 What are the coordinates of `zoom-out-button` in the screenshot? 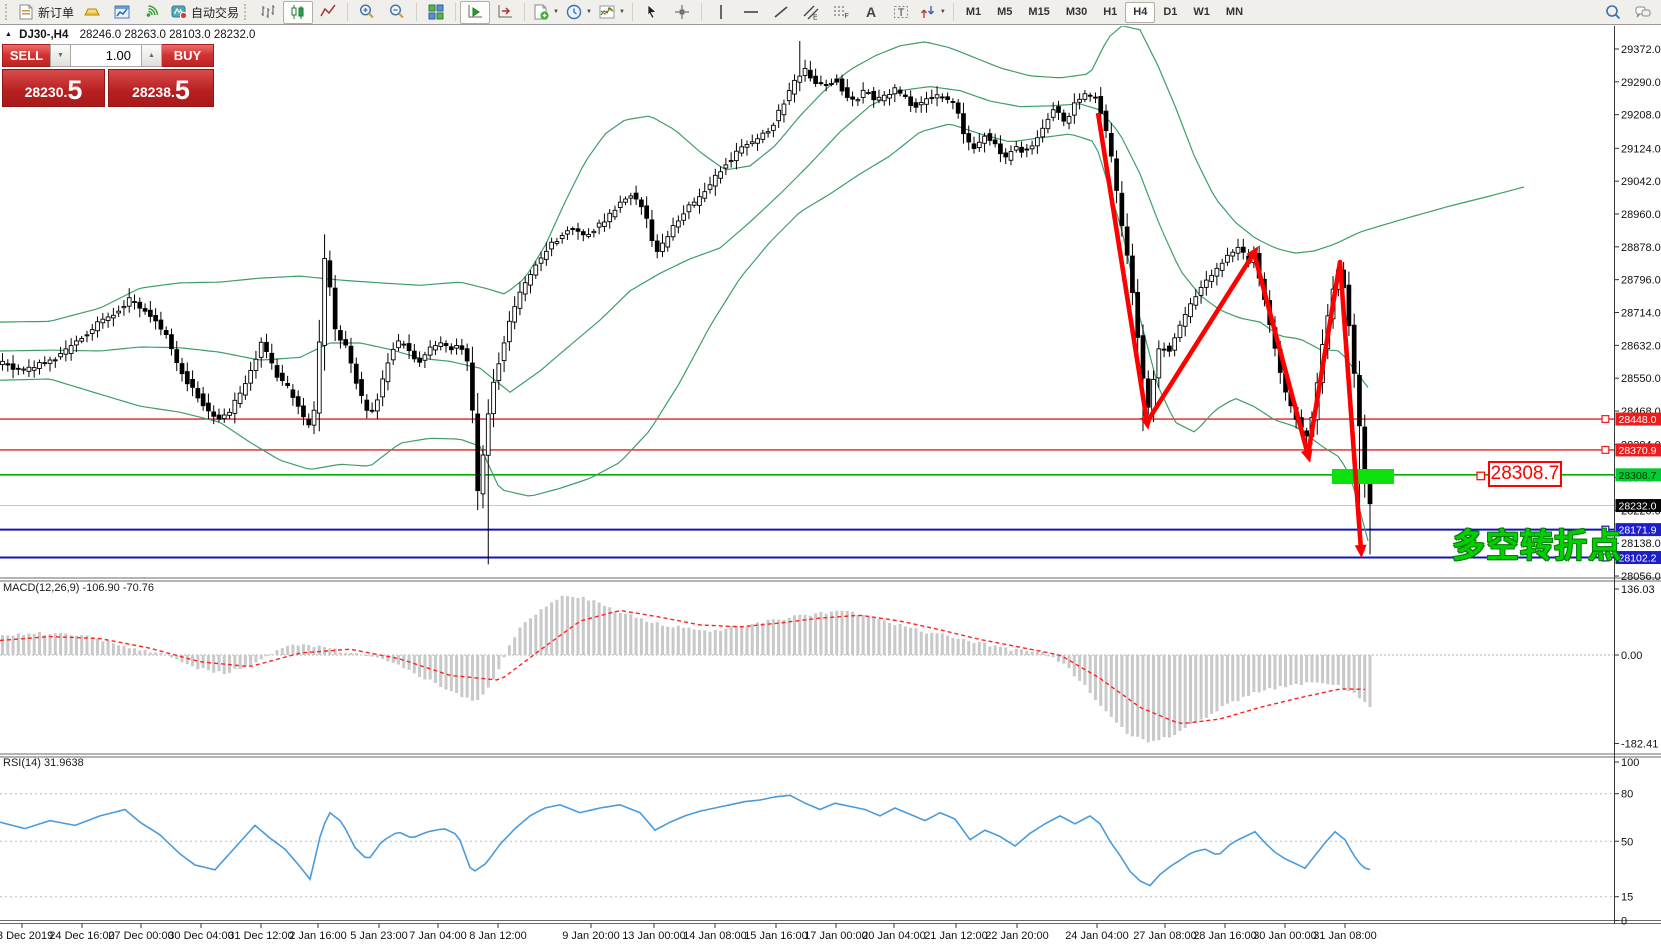 It's located at (397, 12).